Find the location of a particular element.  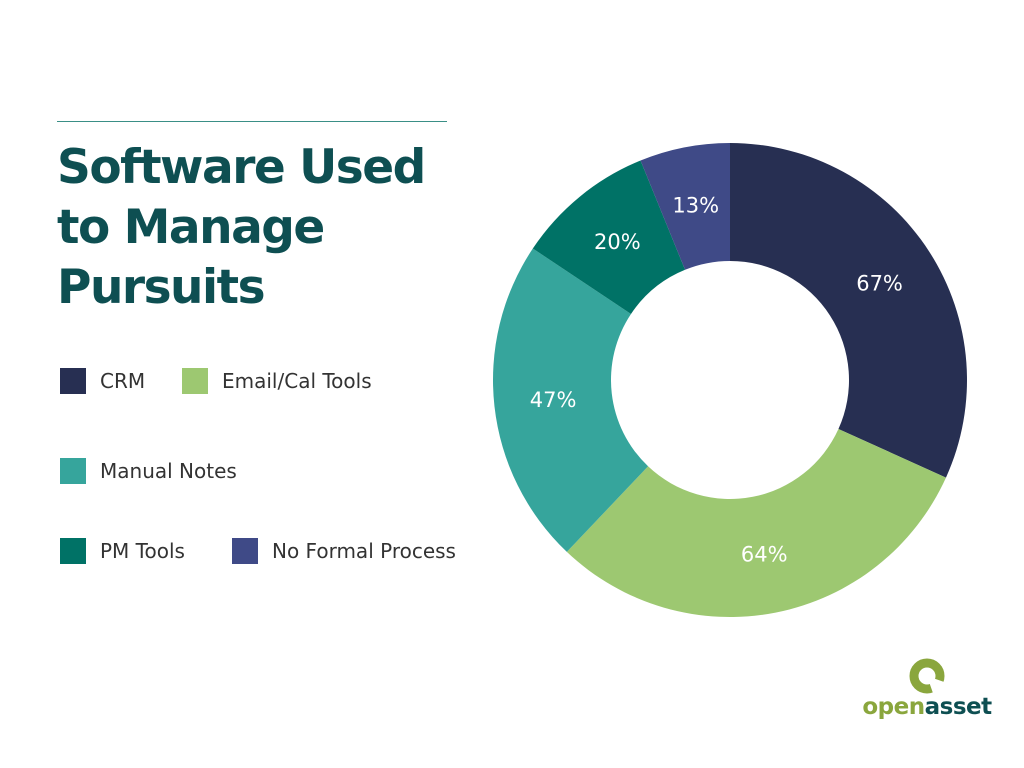

donut-slice-crm is located at coordinates (848, 310).